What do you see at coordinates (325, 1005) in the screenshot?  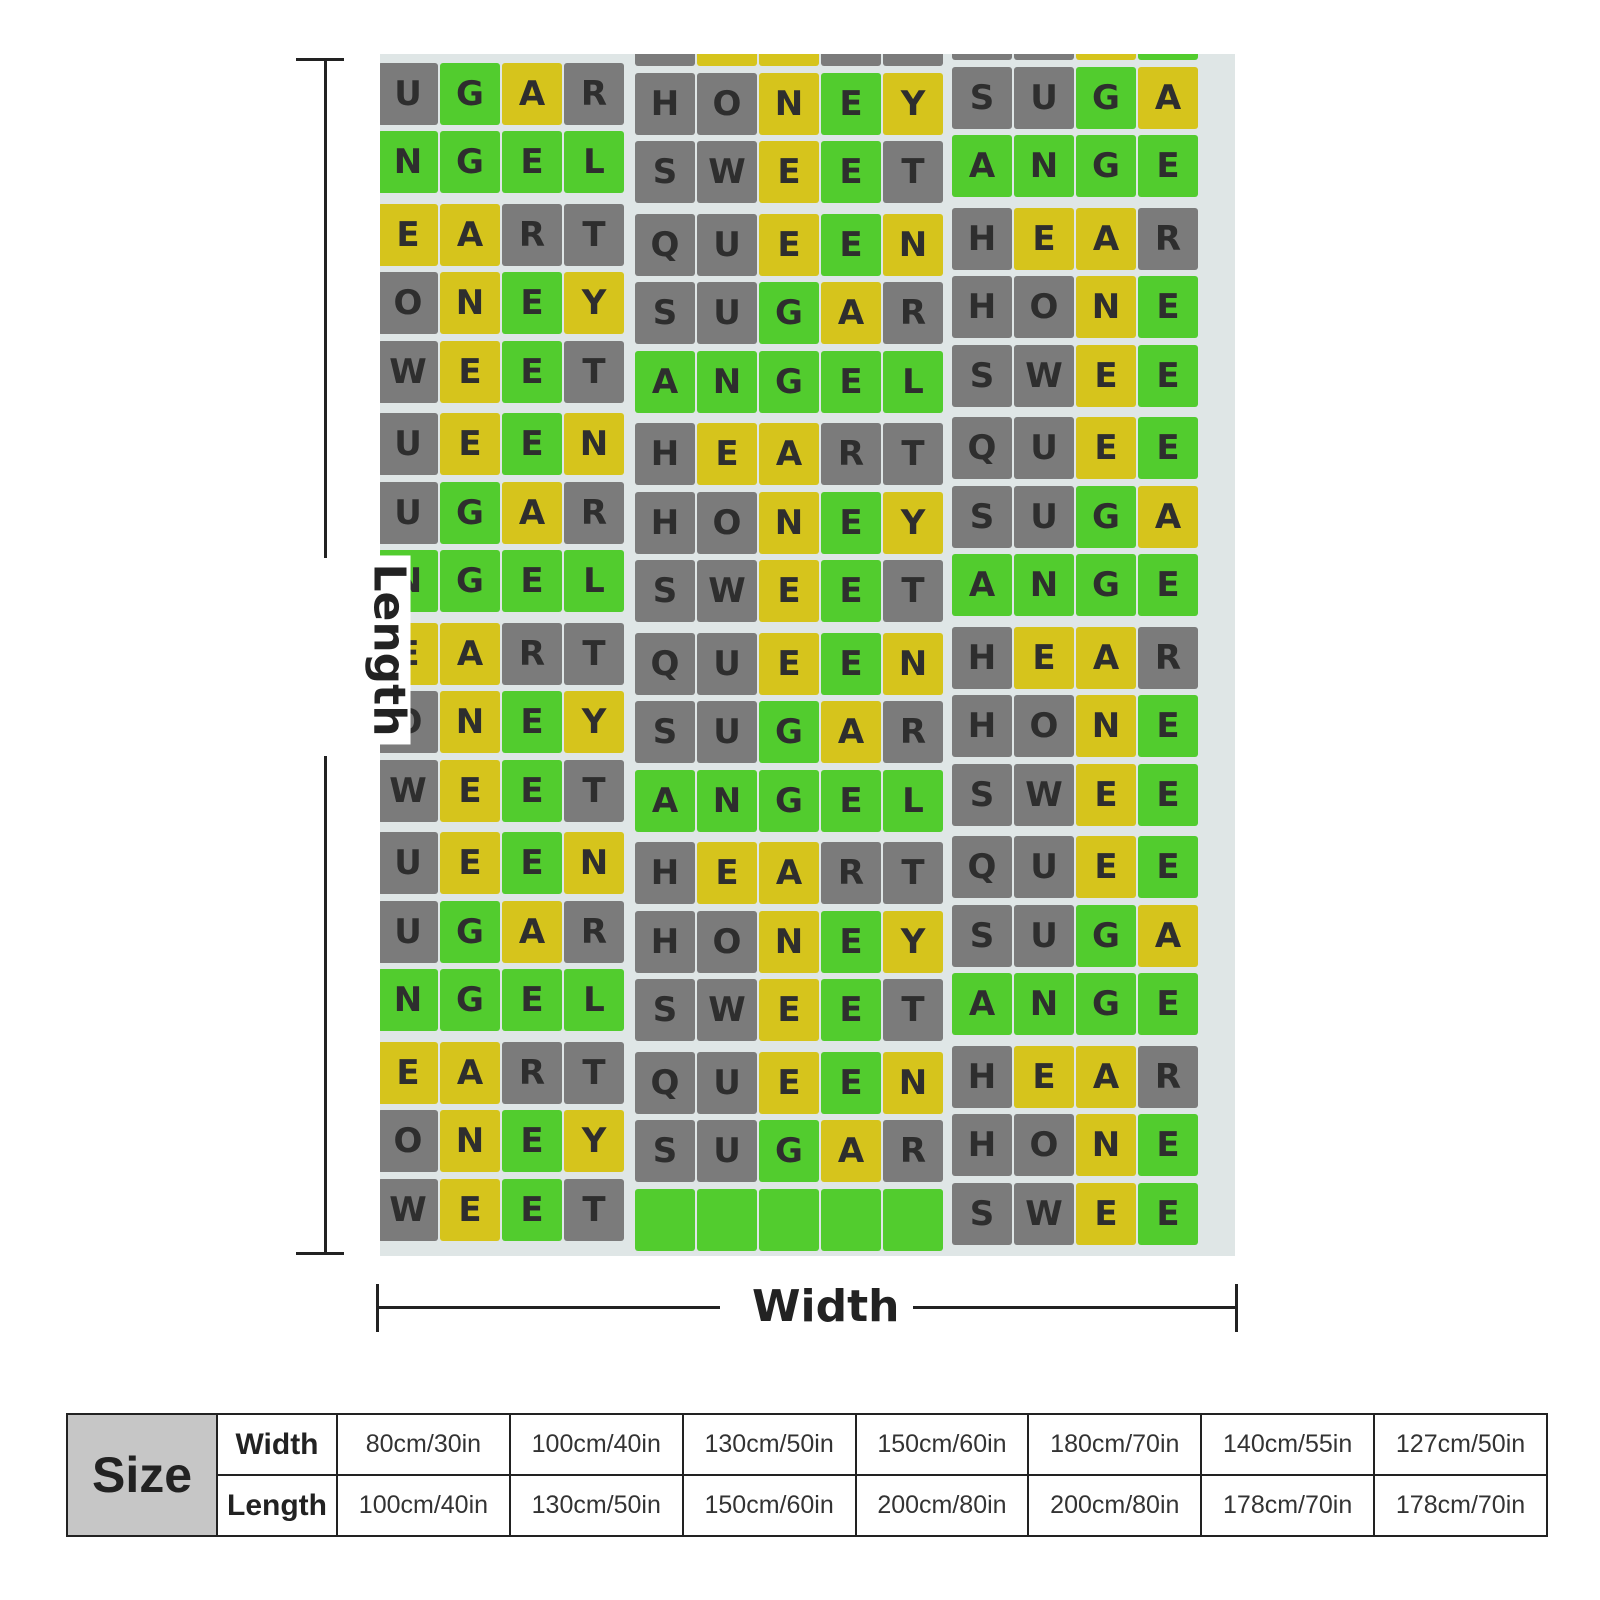 I see `length-line-lower` at bounding box center [325, 1005].